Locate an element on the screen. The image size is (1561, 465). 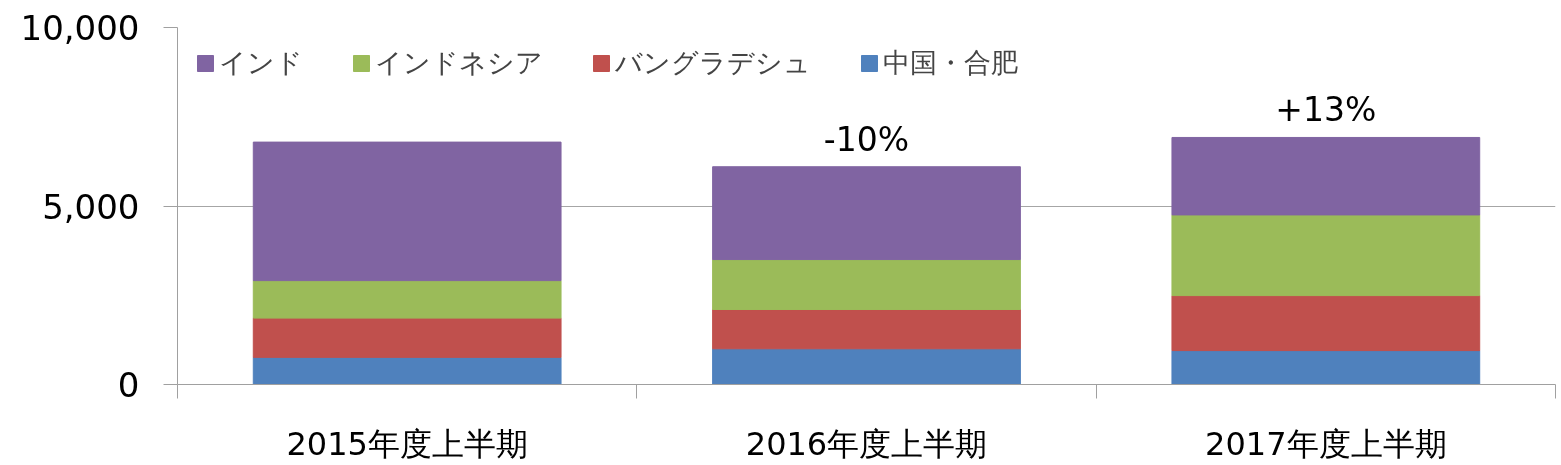
legend-label: 中国・合肥 is located at coordinates (950, 63).